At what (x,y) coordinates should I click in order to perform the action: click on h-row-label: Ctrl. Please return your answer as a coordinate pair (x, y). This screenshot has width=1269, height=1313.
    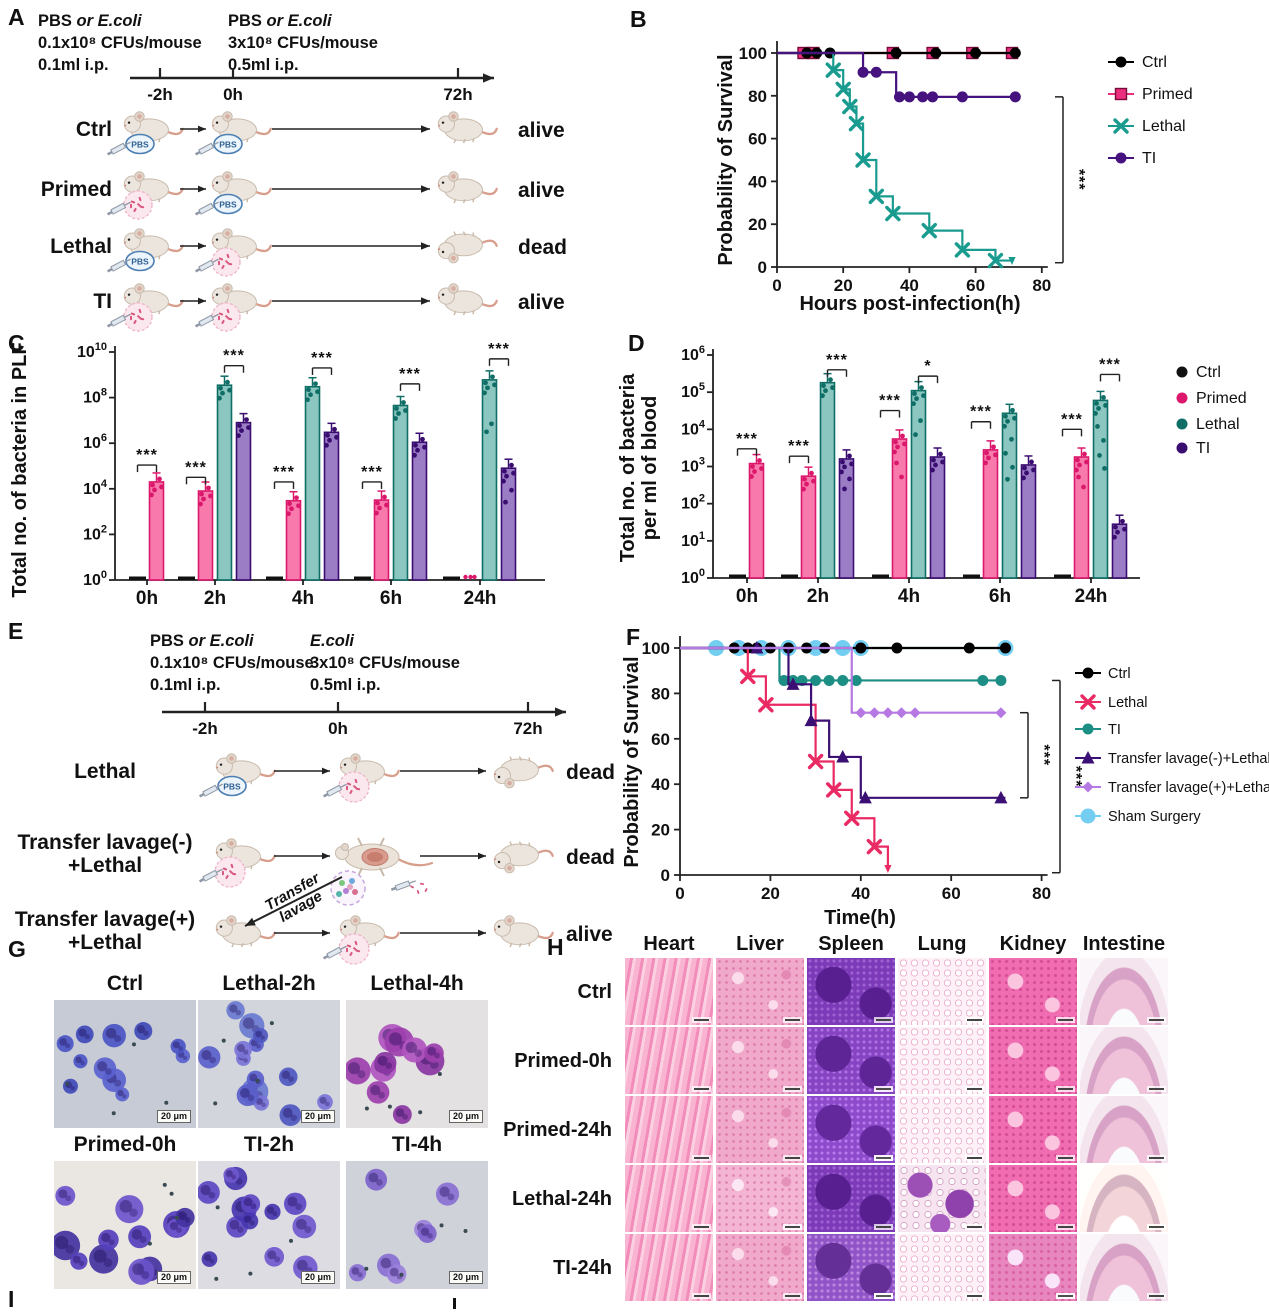
    Looking at the image, I should click on (594, 991).